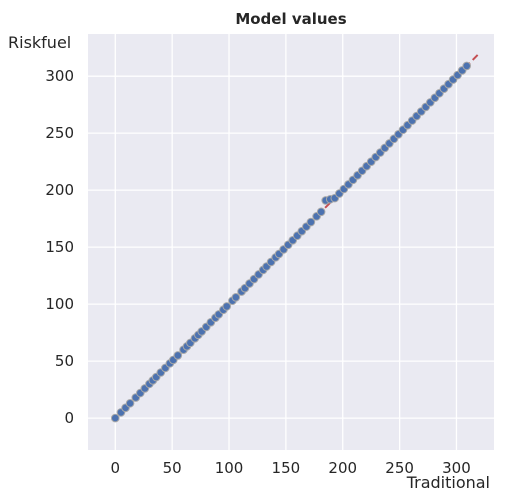 Image resolution: width=524 pixels, height=501 pixels. Describe the element at coordinates (64, 361) in the screenshot. I see `y-tick-label: 50` at that location.